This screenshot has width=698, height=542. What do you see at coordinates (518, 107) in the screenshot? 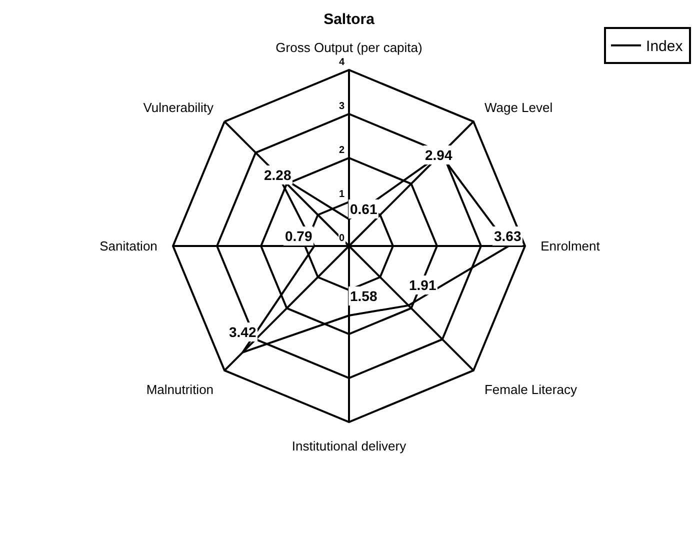
I see `spoke-label: Wage Level` at bounding box center [518, 107].